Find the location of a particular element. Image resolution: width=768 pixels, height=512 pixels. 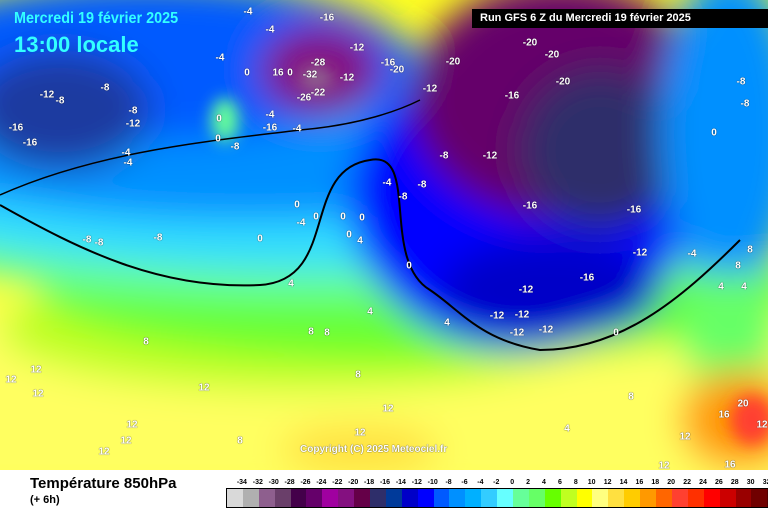

legend-tick: -26 is located at coordinates (305, 482).